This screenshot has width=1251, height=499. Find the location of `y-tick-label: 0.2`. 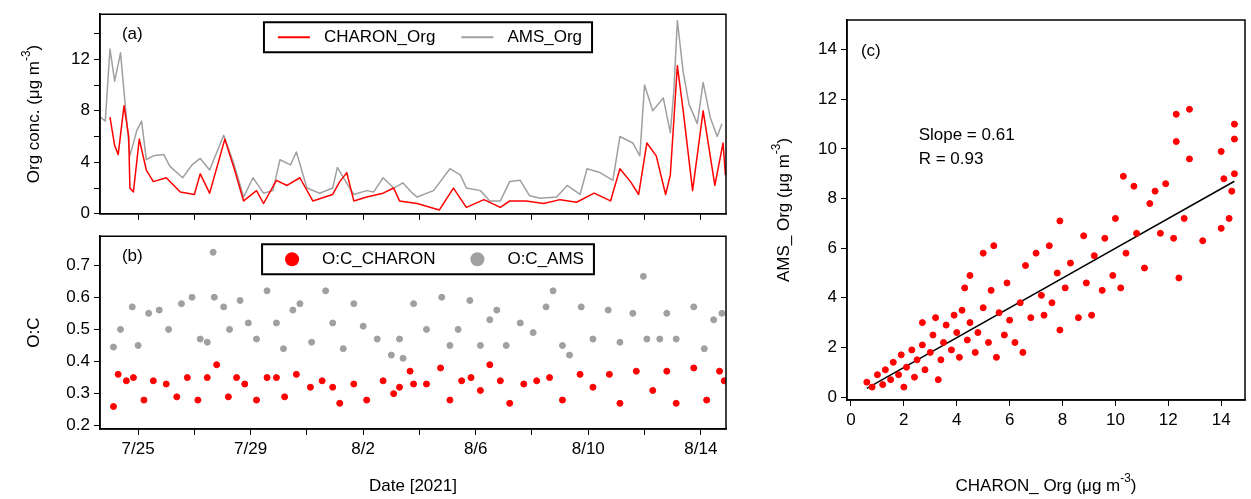

y-tick-label: 0.2 is located at coordinates (78, 425).